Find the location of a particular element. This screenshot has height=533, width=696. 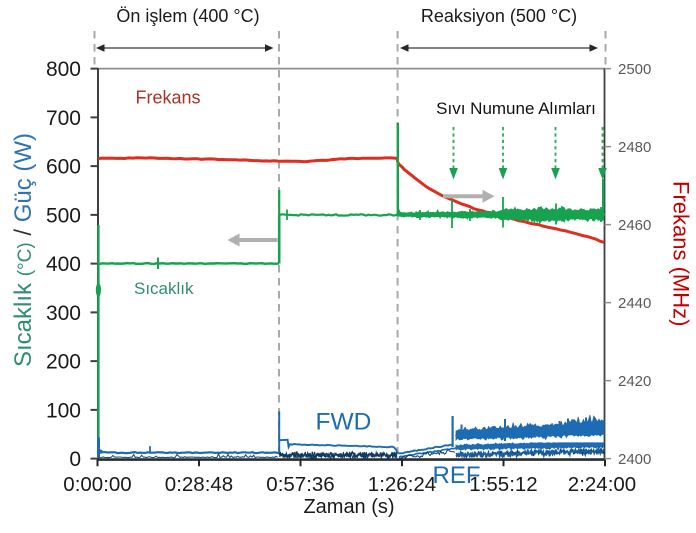

svg-text: 0:00:00 is located at coordinates (97, 484).